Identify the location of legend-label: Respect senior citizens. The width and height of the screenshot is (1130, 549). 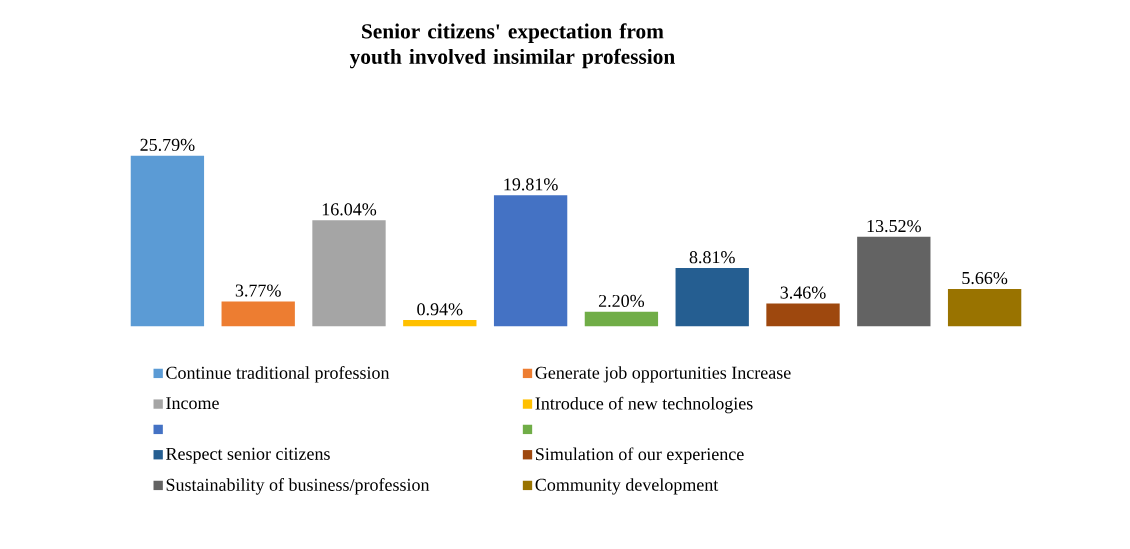
(248, 455).